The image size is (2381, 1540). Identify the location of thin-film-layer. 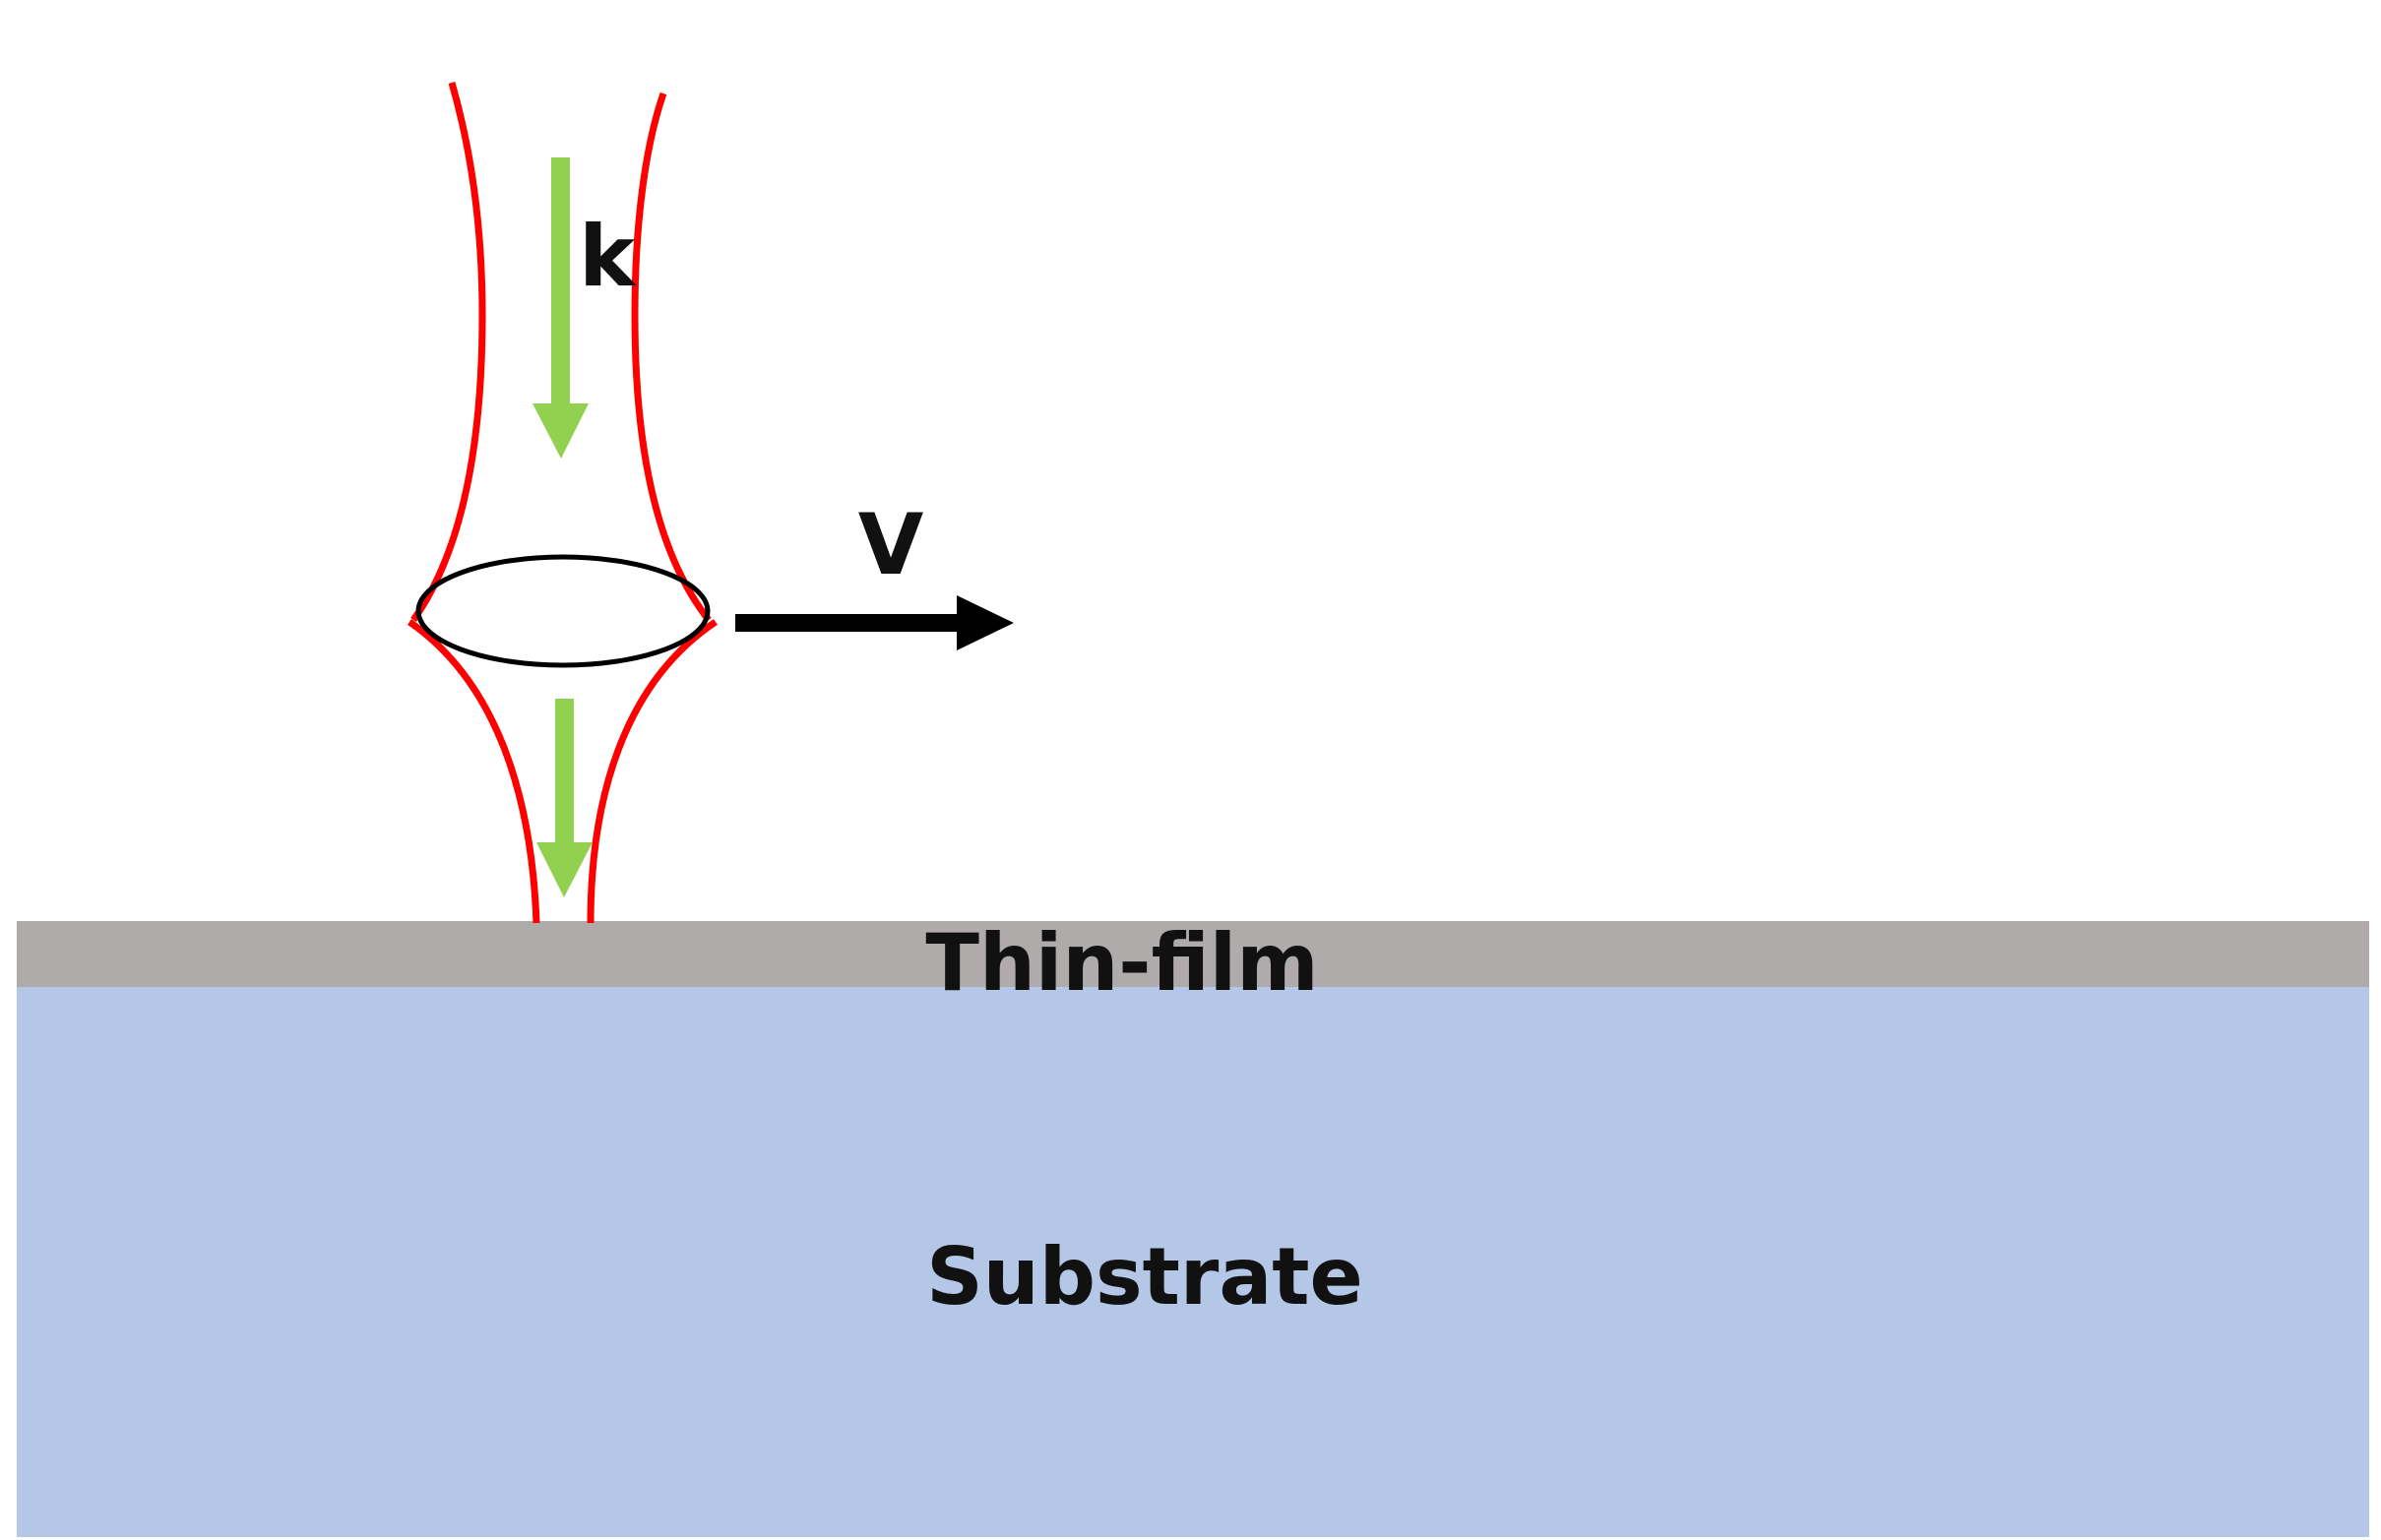
(1193, 954).